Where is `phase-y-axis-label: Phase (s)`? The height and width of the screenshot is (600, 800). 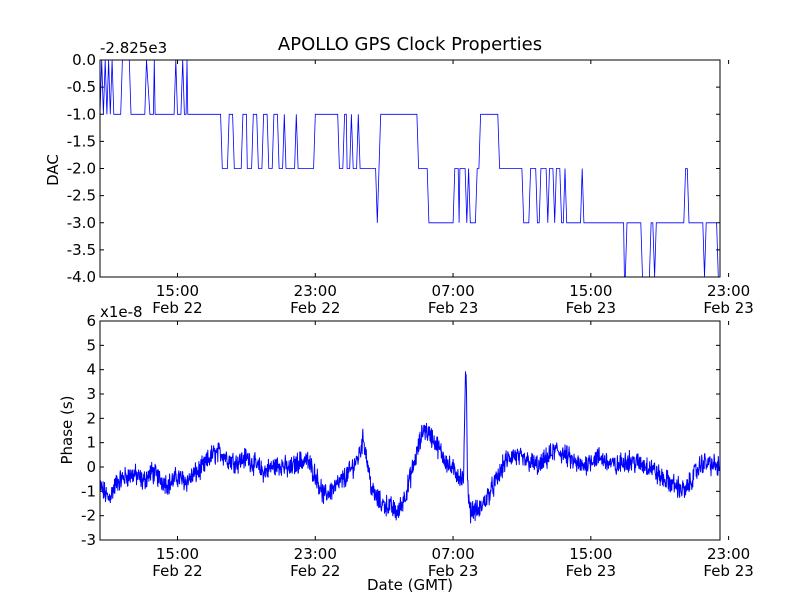
phase-y-axis-label: Phase (s) is located at coordinates (67, 429).